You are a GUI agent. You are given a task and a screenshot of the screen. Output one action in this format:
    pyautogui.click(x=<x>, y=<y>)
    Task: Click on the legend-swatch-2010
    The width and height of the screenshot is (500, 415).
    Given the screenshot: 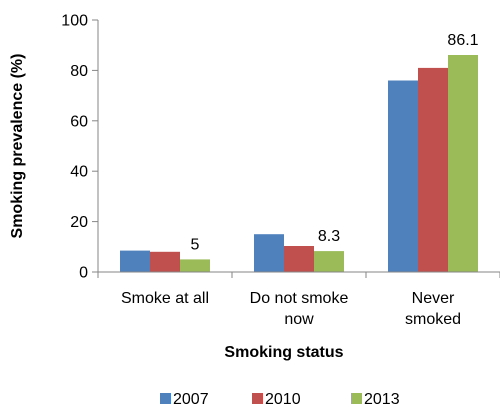 What is the action you would take?
    pyautogui.click(x=257, y=398)
    